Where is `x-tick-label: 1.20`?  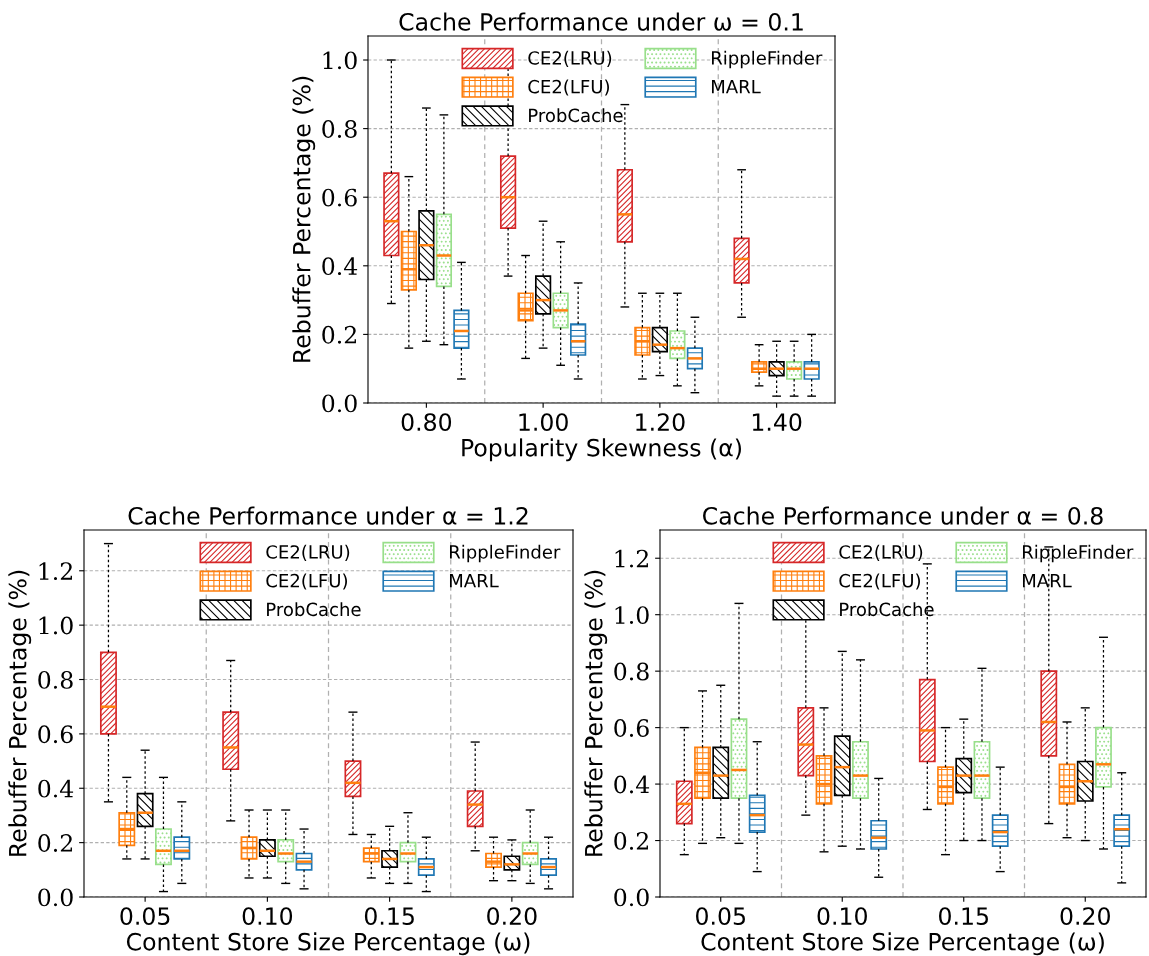
x-tick-label: 1.20 is located at coordinates (660, 422).